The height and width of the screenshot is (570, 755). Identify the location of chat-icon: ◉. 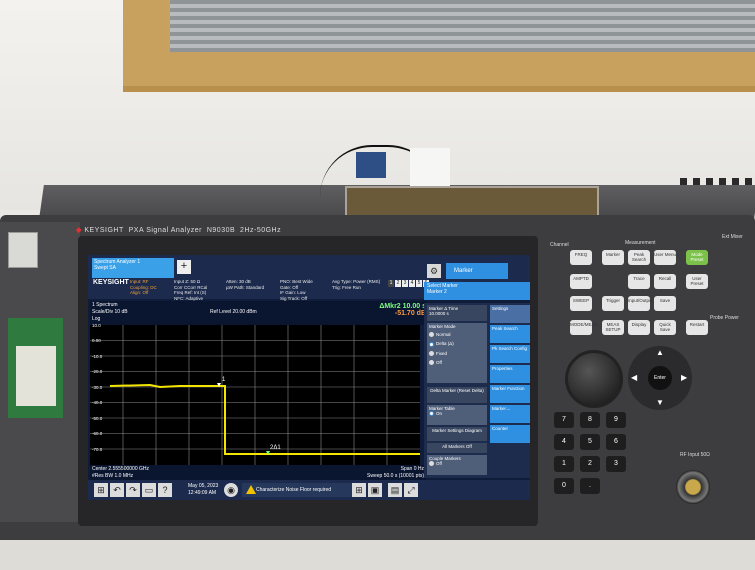
(231, 490).